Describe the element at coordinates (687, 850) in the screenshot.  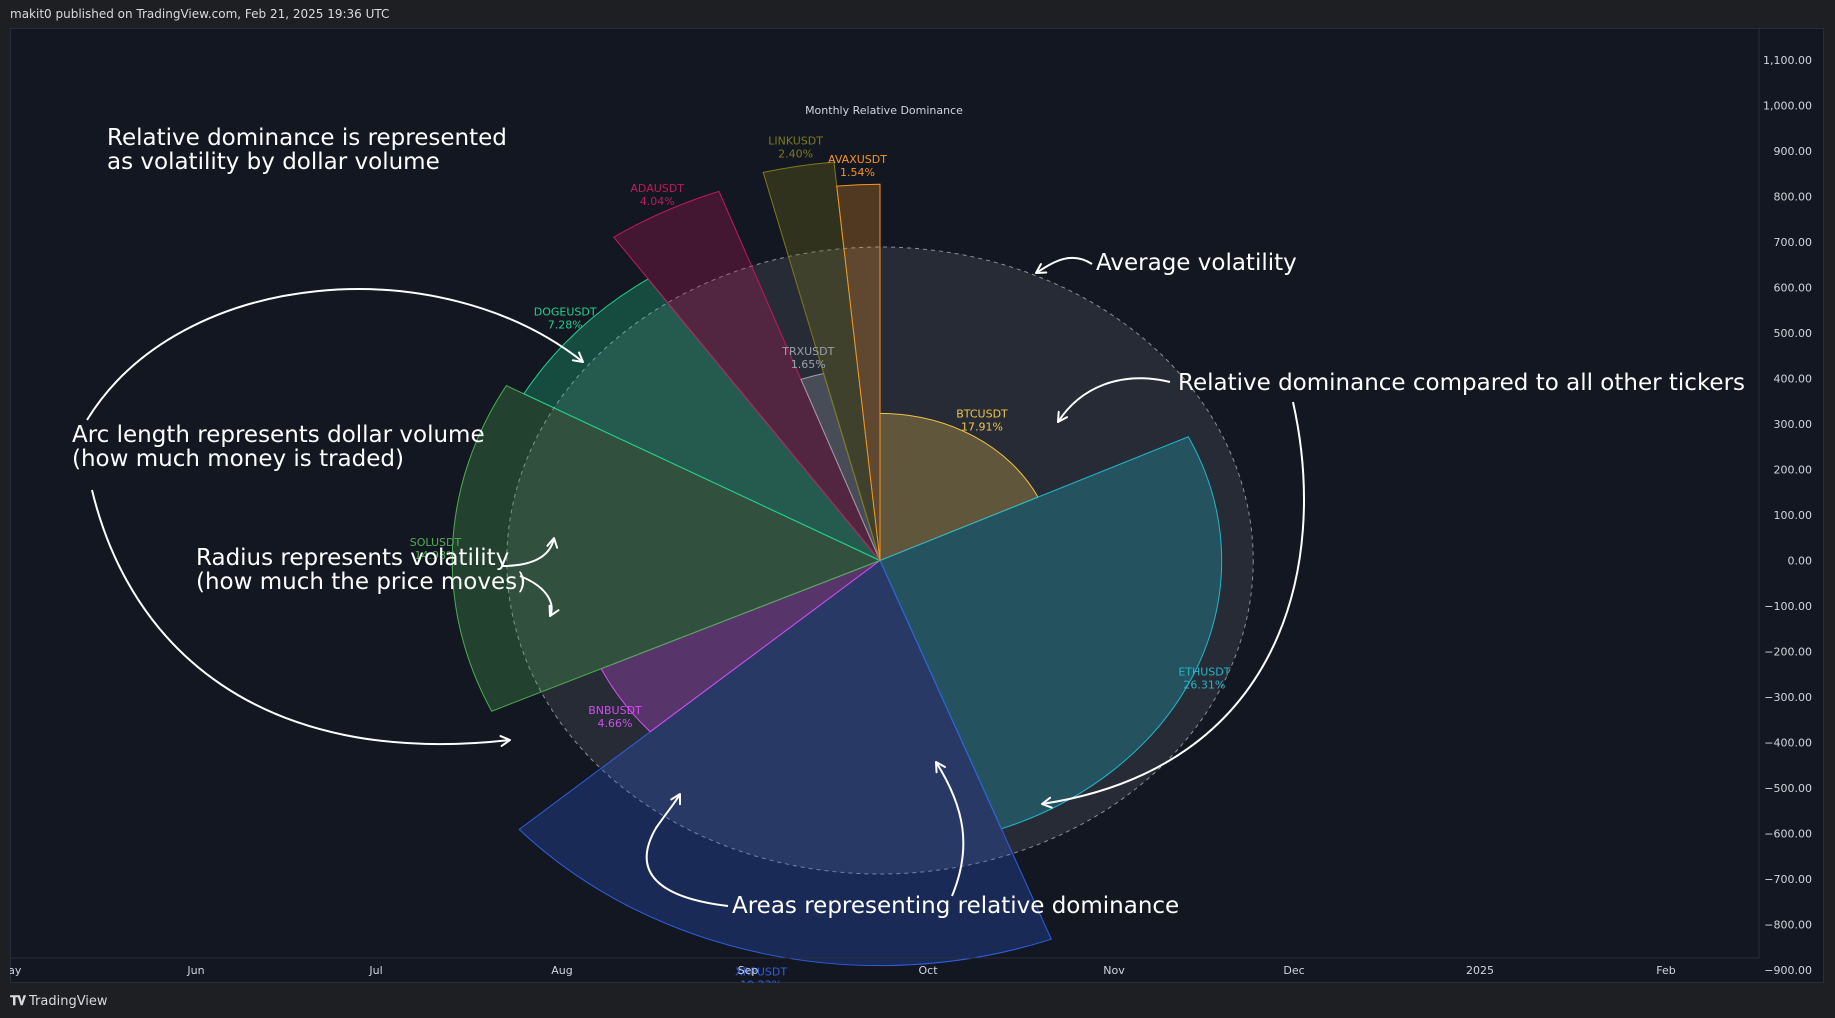
I see `arrow-areas-xrp` at that location.